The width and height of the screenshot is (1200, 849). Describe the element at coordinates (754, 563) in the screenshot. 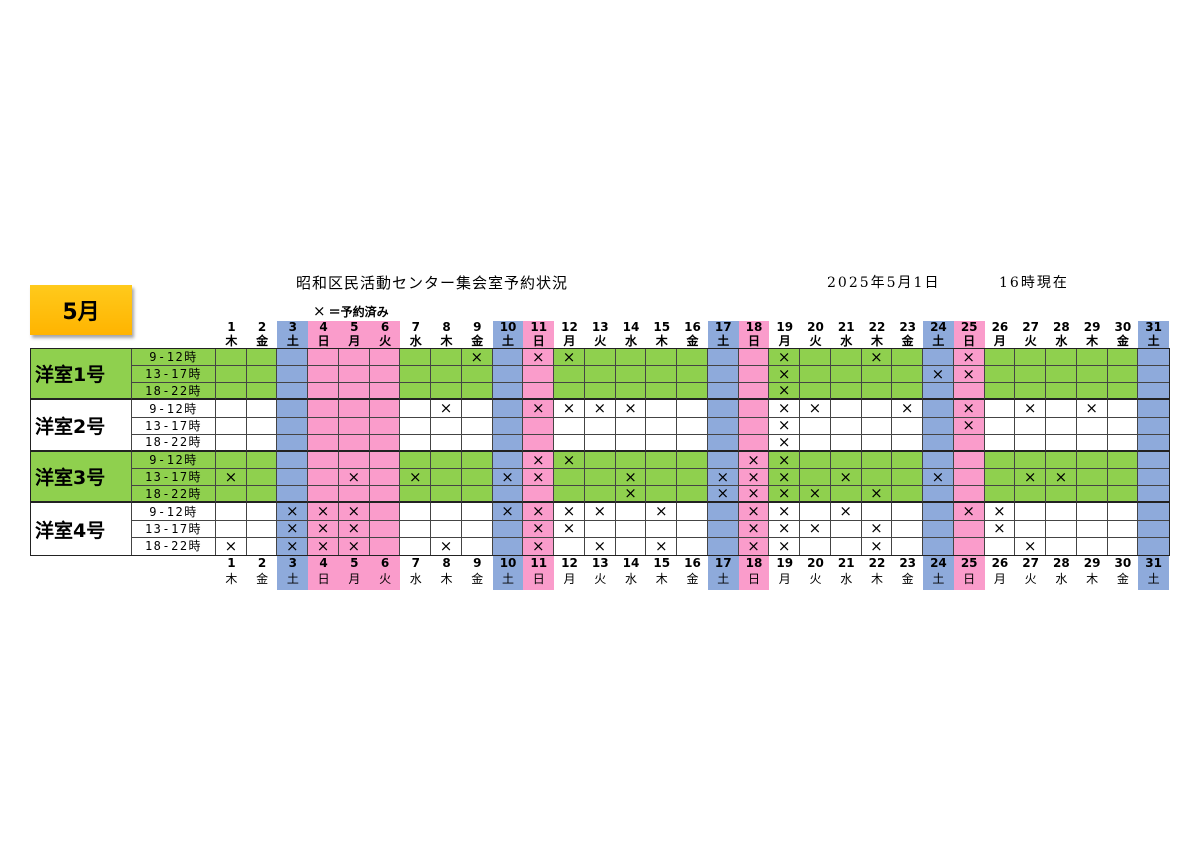

I see `day-number: 18` at that location.